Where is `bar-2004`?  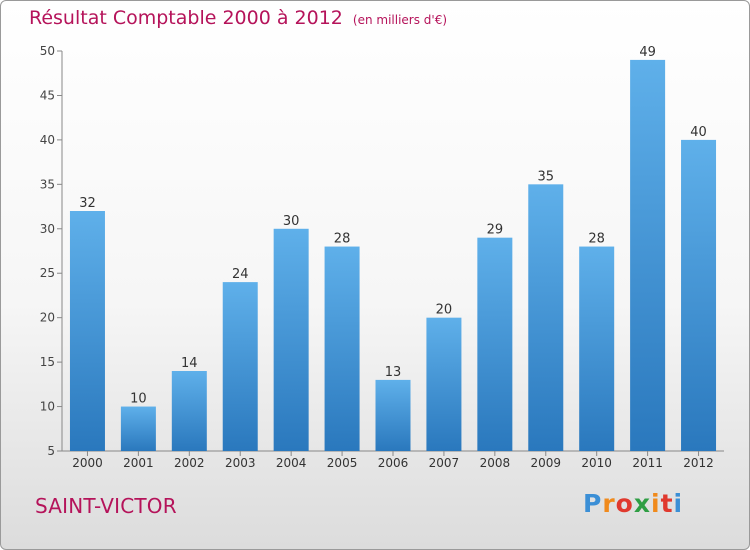
bar-2004 is located at coordinates (291, 339).